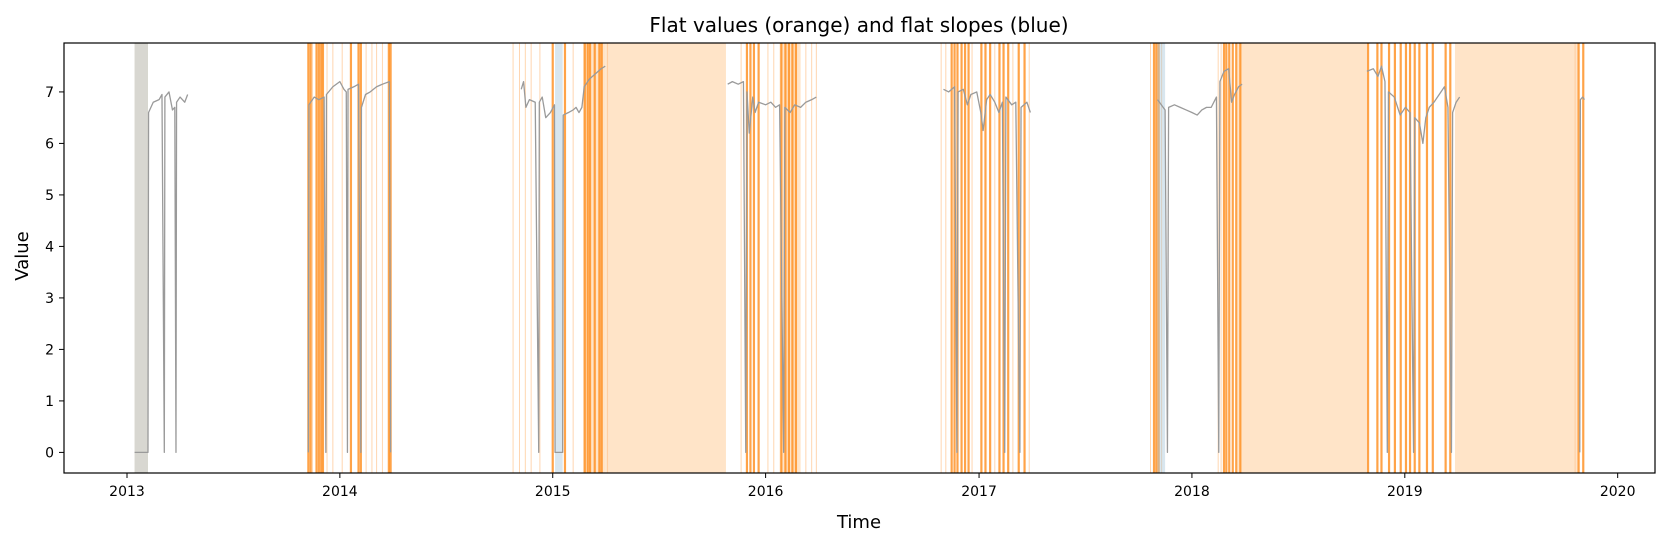 This screenshot has width=1665, height=550. Describe the element at coordinates (127, 492) in the screenshot. I see `x-tick-label: 2013` at that location.